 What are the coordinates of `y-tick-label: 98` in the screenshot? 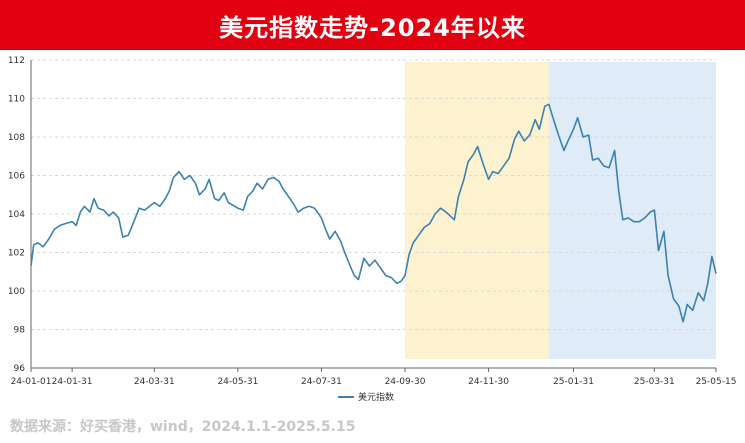 It's located at (20, 331).